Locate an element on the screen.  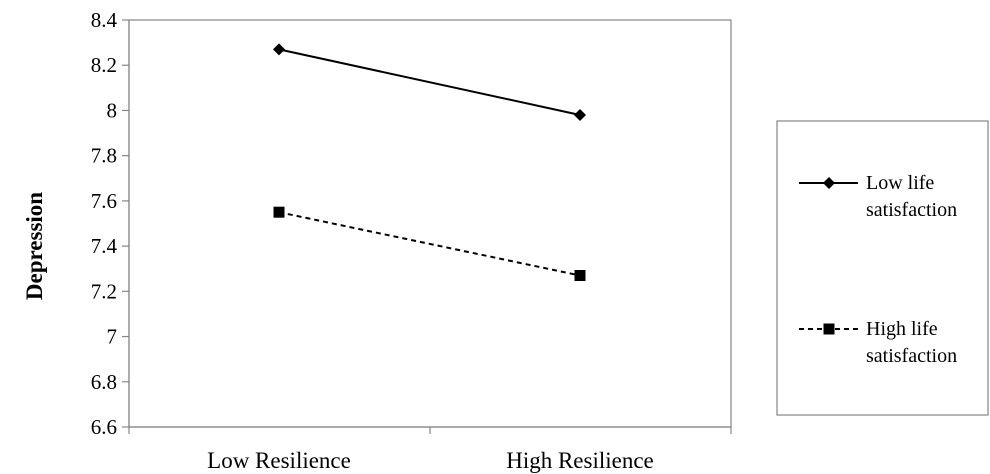
y-tick-label: 7.6 is located at coordinates (104, 201).